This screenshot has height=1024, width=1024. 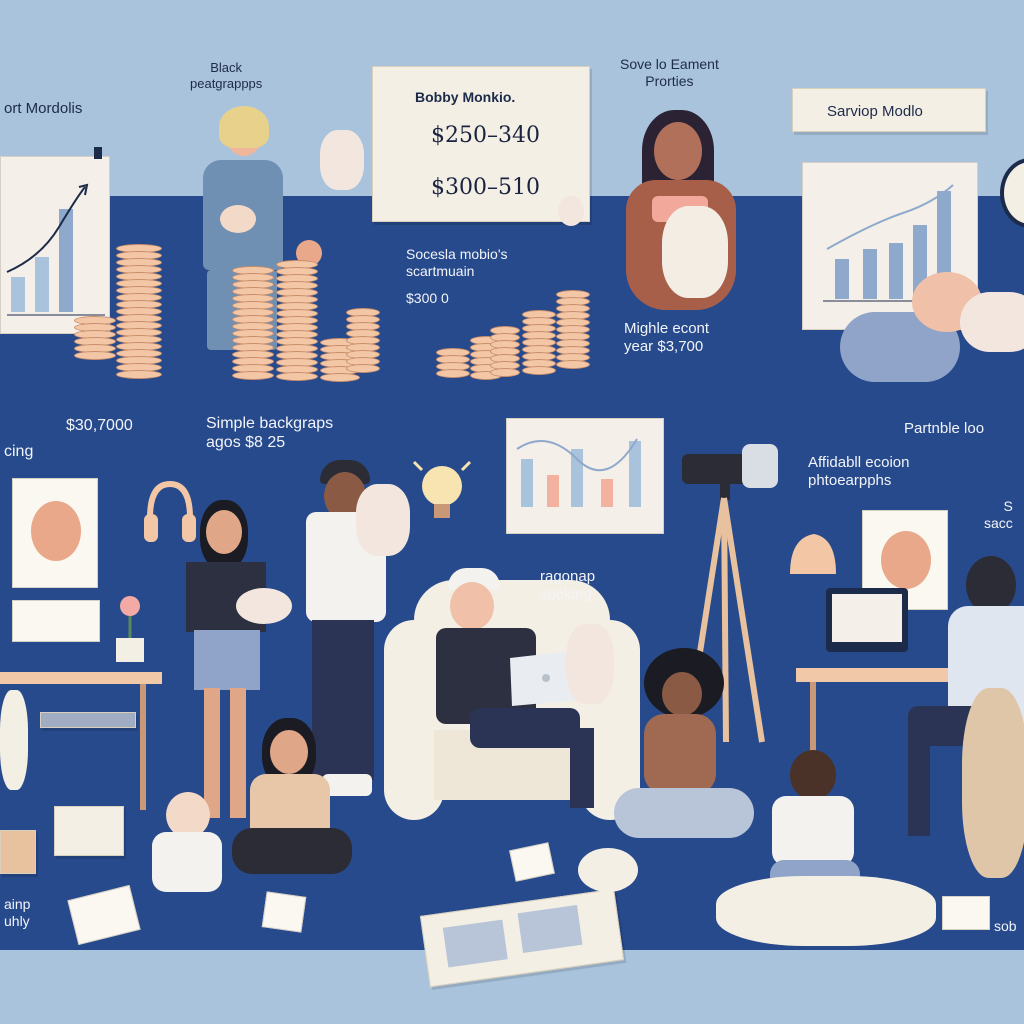 What do you see at coordinates (238, 219) in the screenshot?
I see `baby-in-arms` at bounding box center [238, 219].